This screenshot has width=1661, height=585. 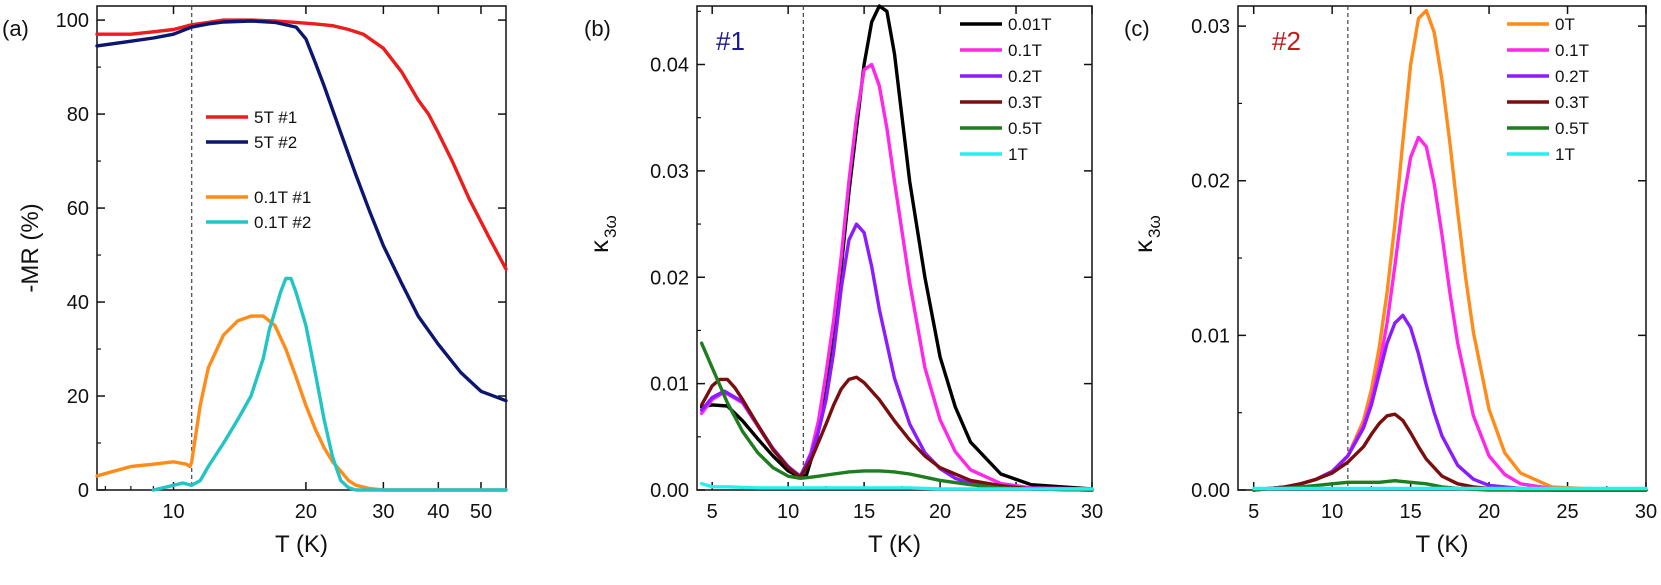 What do you see at coordinates (1016, 512) in the screenshot?
I see `panel-b-x-tick-label: 25` at bounding box center [1016, 512].